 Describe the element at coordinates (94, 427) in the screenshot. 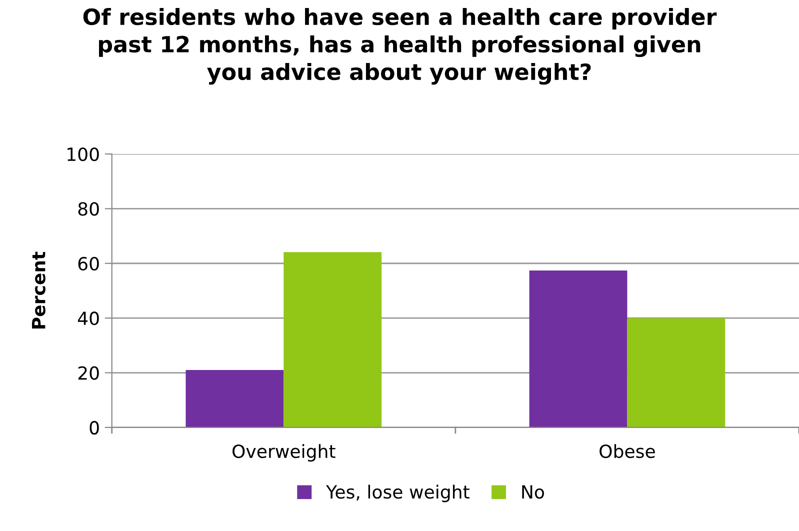

I see `y-tick-label: 0` at that location.